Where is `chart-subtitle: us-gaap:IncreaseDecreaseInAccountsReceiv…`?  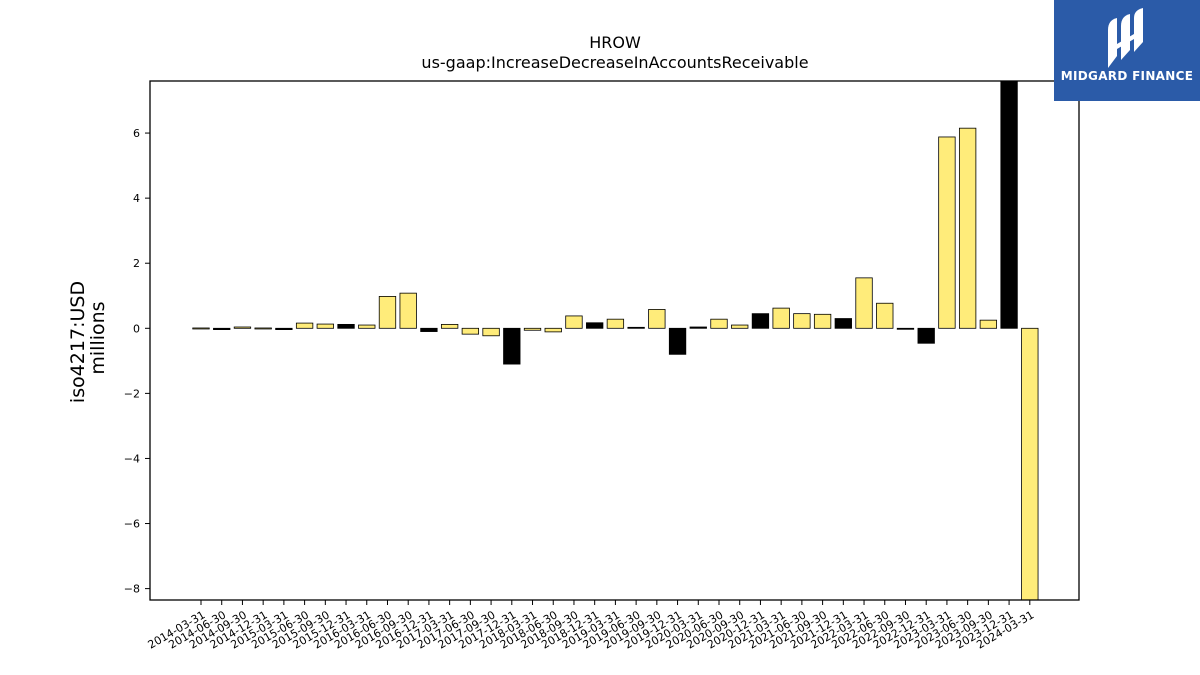
chart-subtitle: us-gaap:IncreaseDecreaseInAccountsReceiv… is located at coordinates (614, 62).